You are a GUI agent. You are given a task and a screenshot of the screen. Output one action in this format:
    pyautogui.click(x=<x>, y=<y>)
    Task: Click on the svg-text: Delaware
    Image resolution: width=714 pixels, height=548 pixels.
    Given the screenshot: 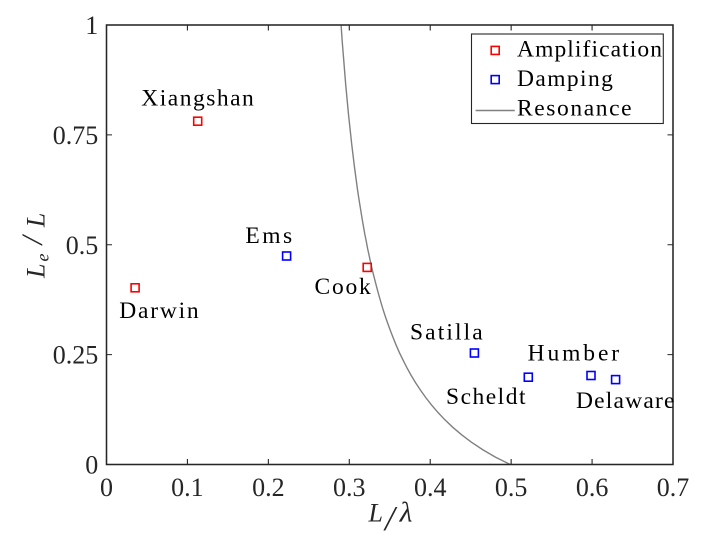 What is the action you would take?
    pyautogui.click(x=626, y=401)
    